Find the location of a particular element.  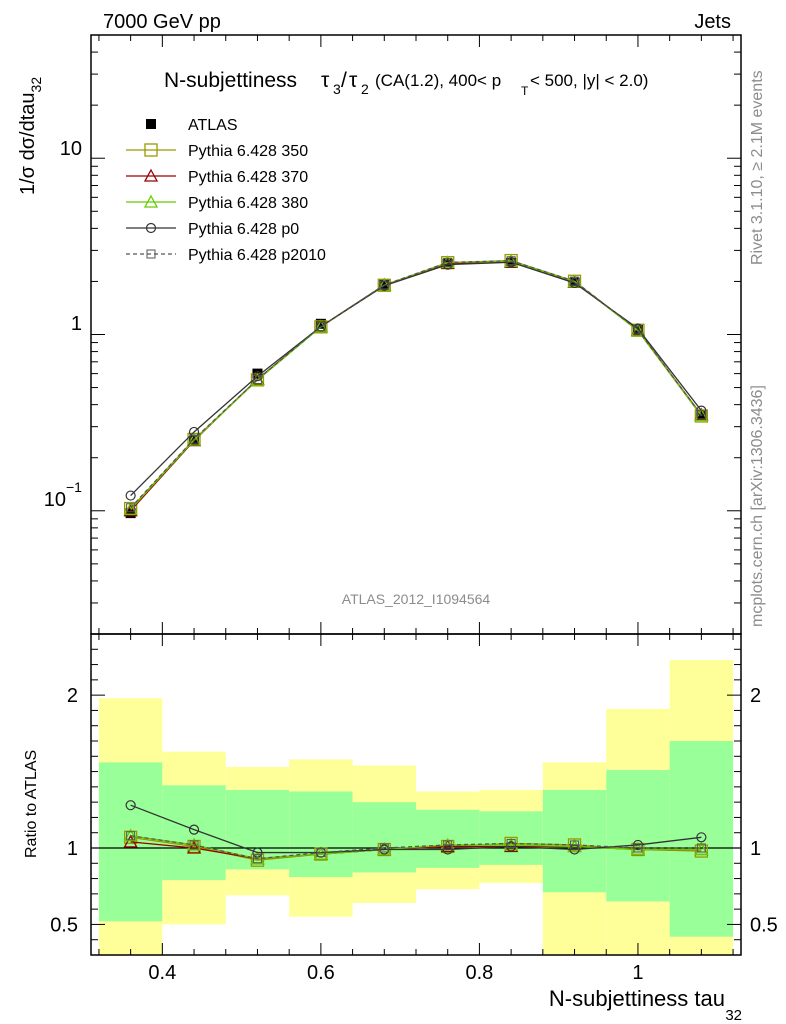

main-ylabel-text: 1/σ dσ/dtau is located at coordinates (28, 143).